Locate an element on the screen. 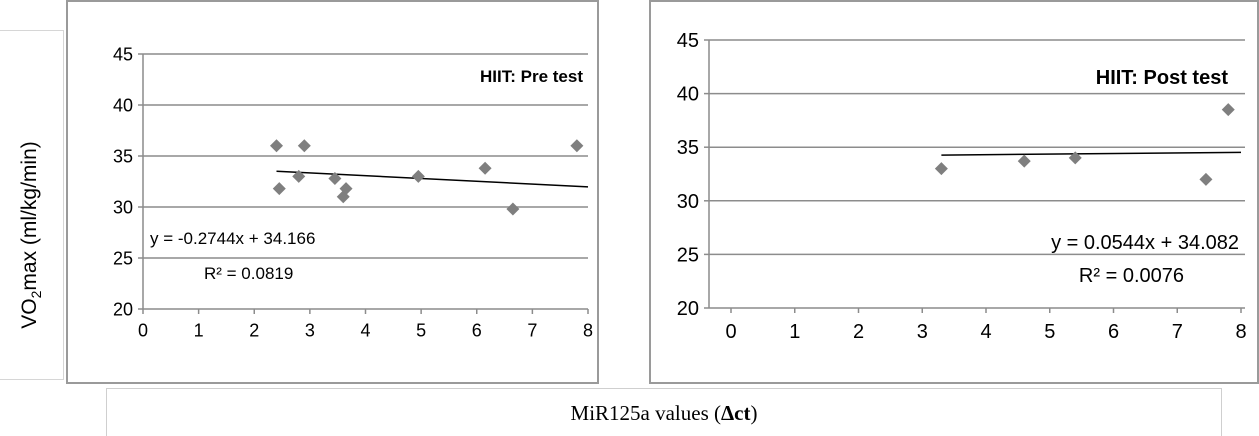 The image size is (1259, 436). post-x-tick-label: 1 is located at coordinates (794, 332).